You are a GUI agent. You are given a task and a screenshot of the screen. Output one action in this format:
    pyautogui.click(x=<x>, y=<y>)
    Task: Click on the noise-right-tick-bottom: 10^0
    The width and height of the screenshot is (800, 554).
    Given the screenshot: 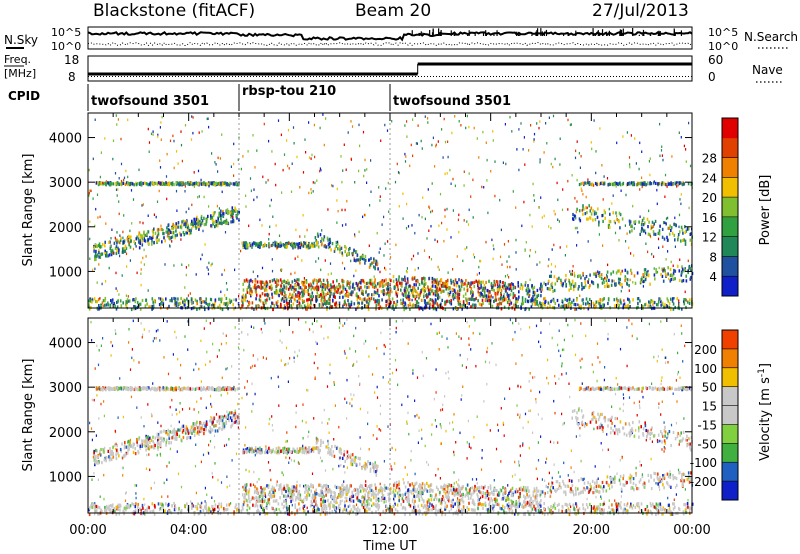 What is the action you would take?
    pyautogui.click(x=723, y=46)
    